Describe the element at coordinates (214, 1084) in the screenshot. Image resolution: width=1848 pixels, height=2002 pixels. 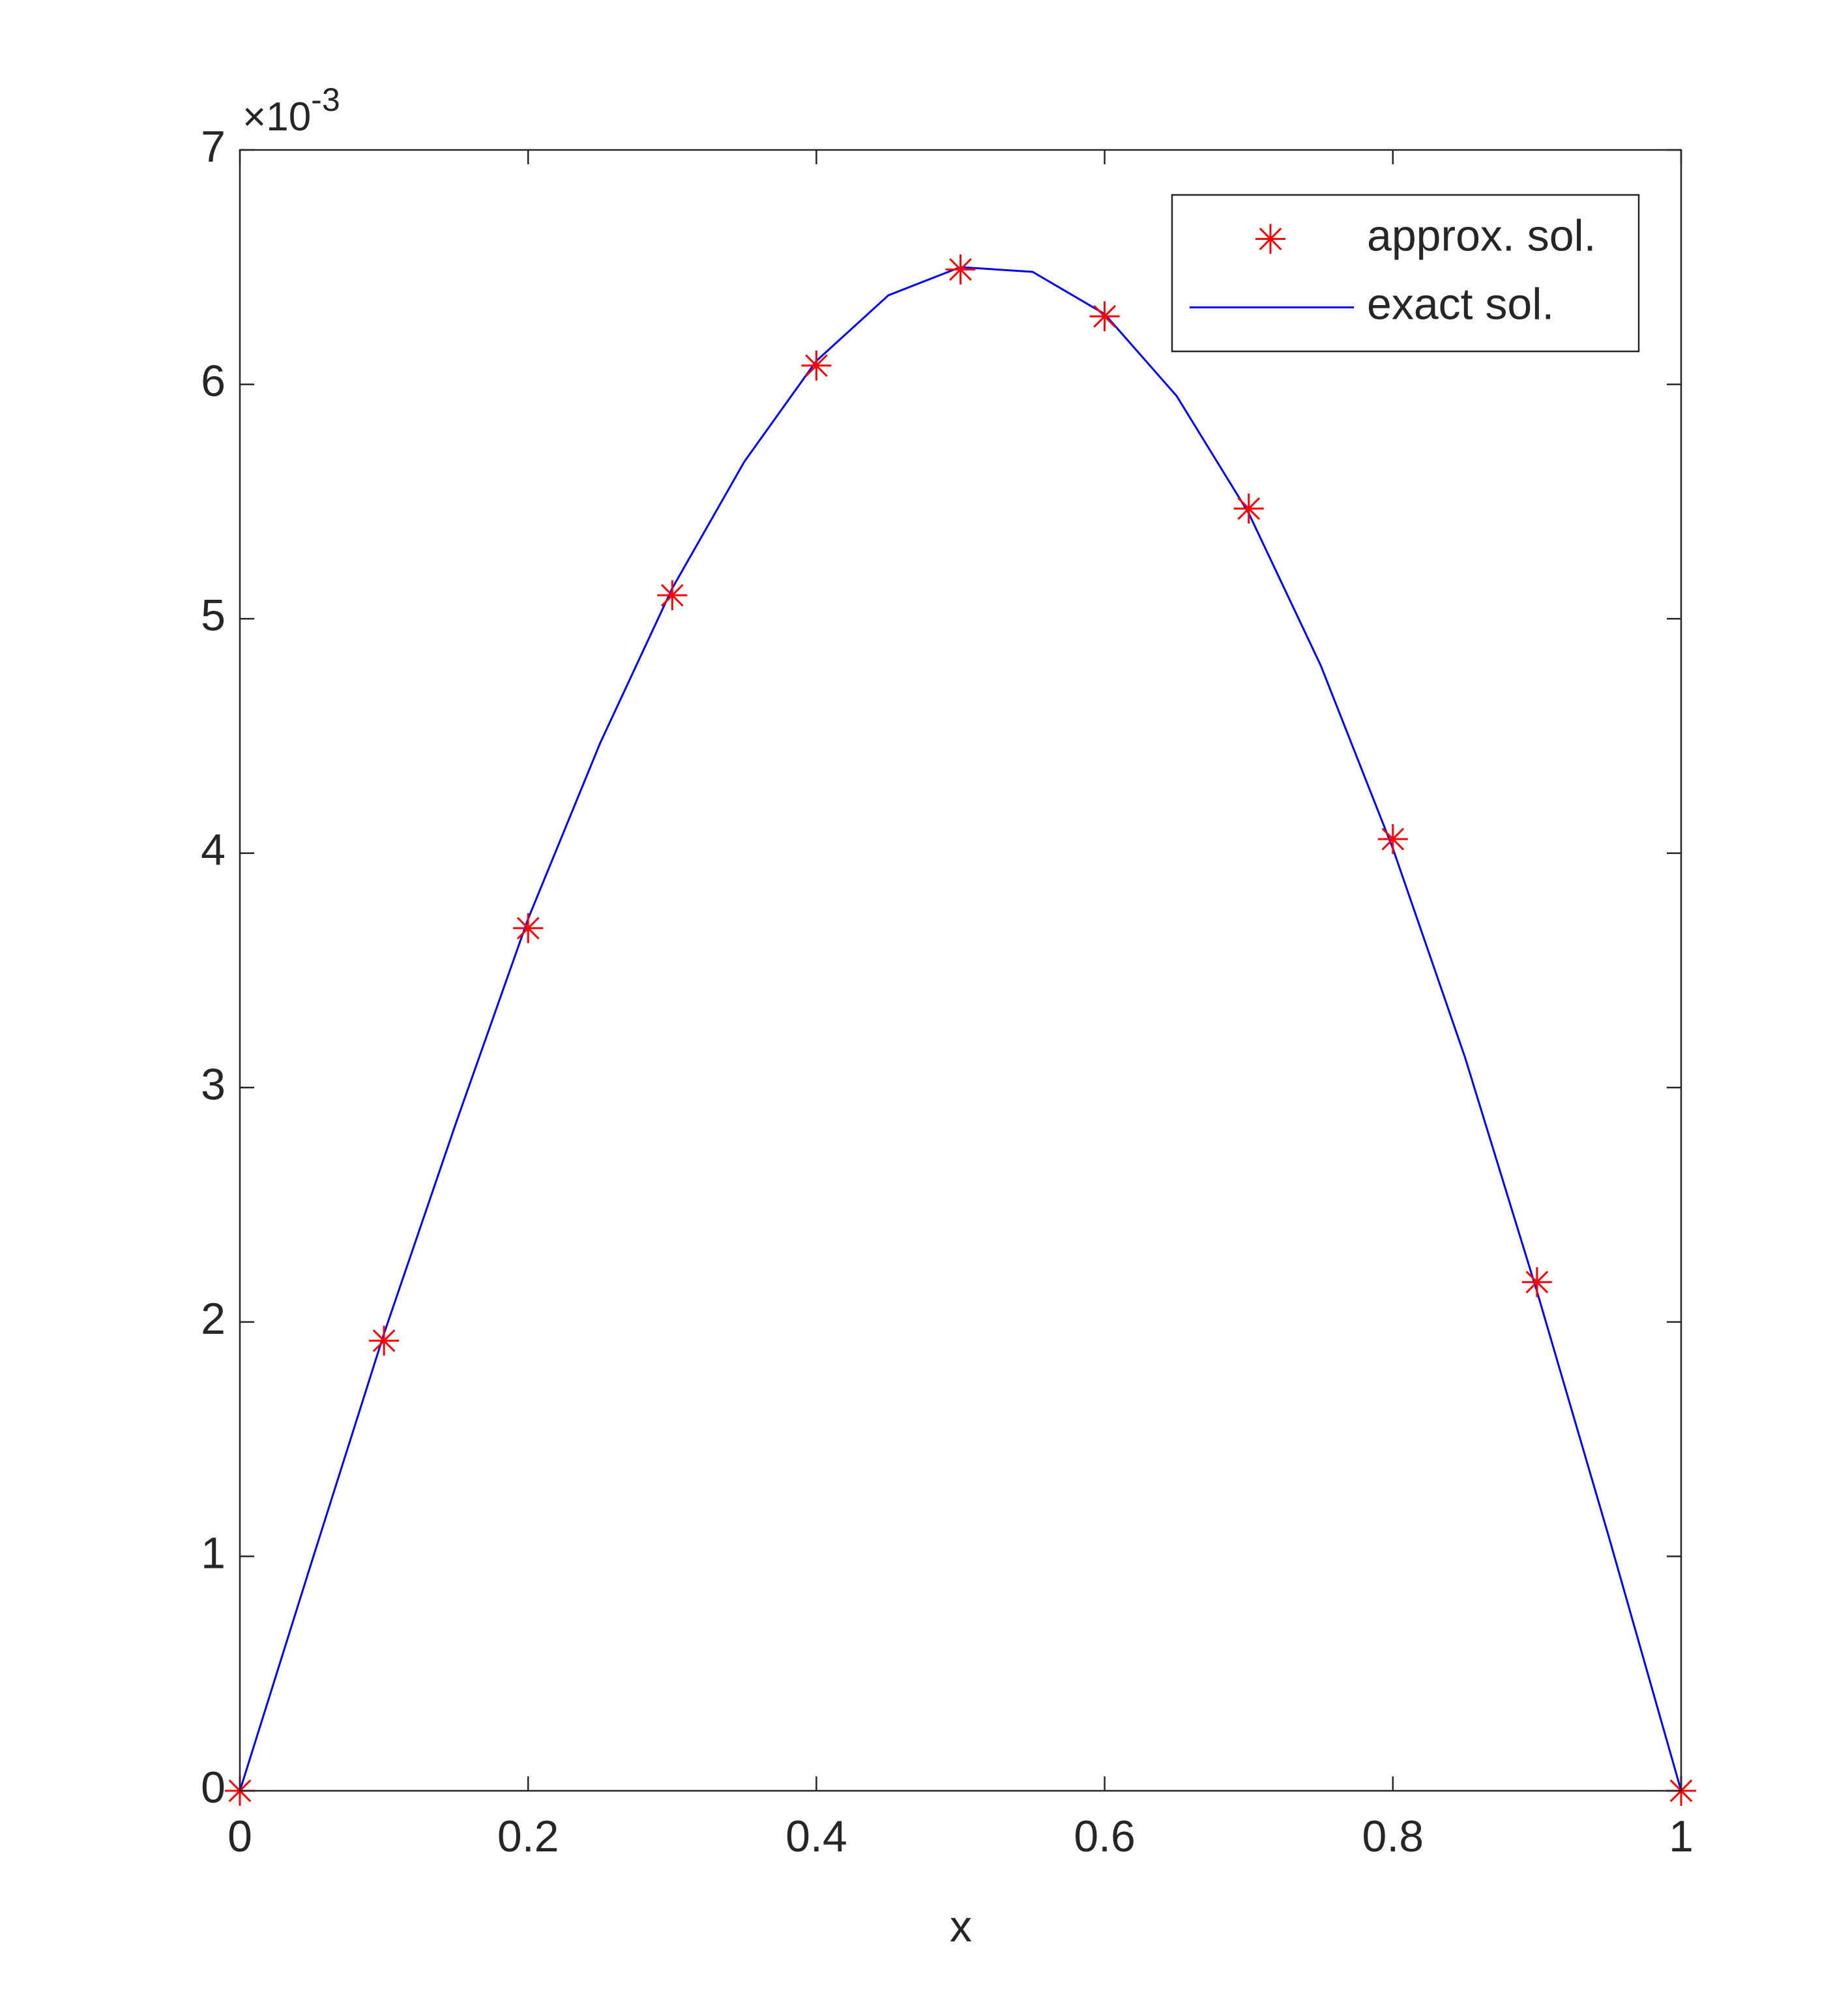
I see `y-tick-label: 3` at that location.